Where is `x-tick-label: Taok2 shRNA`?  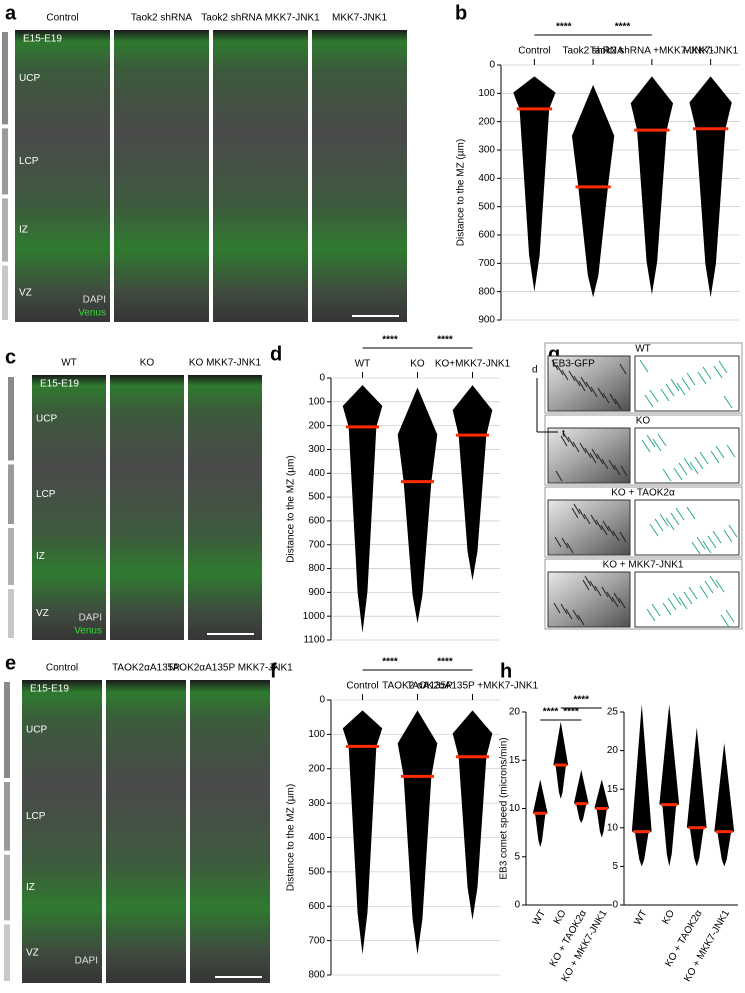 x-tick-label: Taok2 shRNA is located at coordinates (593, 51).